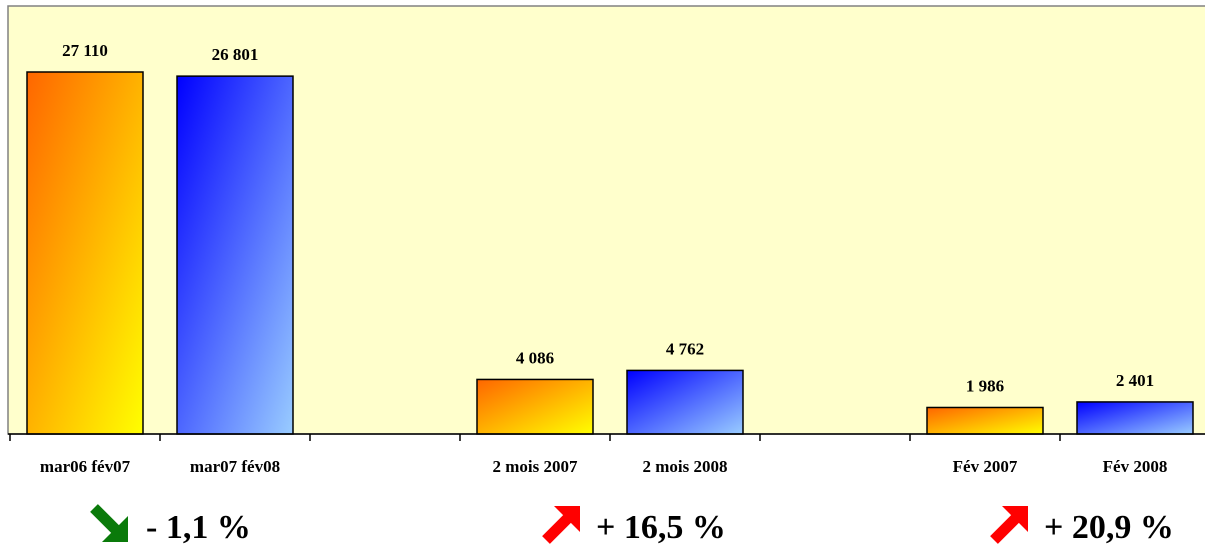 The height and width of the screenshot is (544, 1205). Describe the element at coordinates (685, 348) in the screenshot. I see `bar-value-label-3: 4 762` at that location.